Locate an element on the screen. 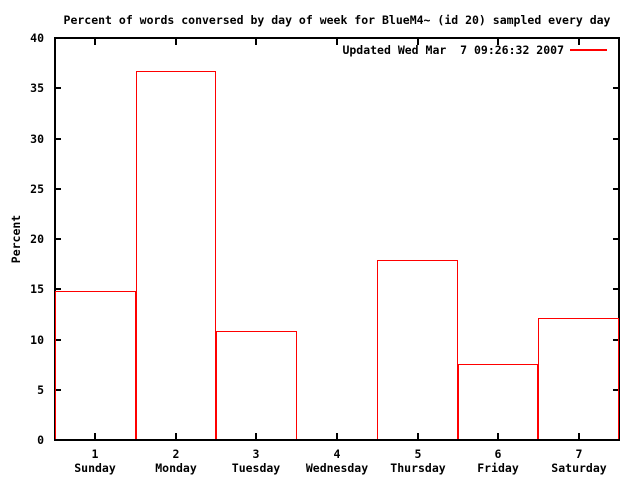  legend-label: Updated Wed Mar 7 09:26:32 2007 is located at coordinates (453, 50).